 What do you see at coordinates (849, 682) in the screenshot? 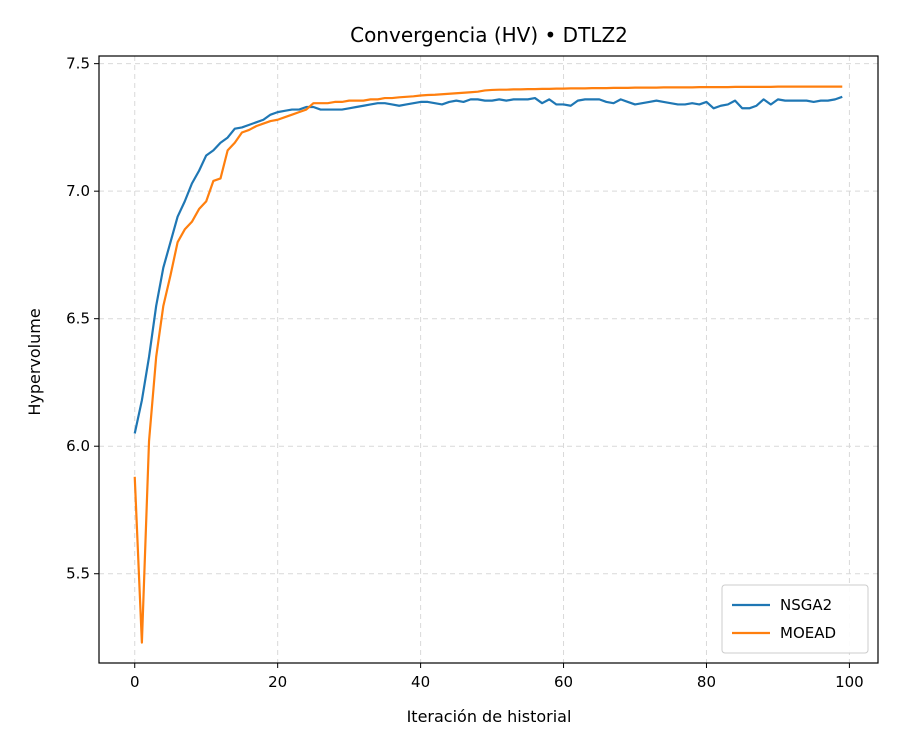
I see `x-tick-label: 100` at bounding box center [849, 682].